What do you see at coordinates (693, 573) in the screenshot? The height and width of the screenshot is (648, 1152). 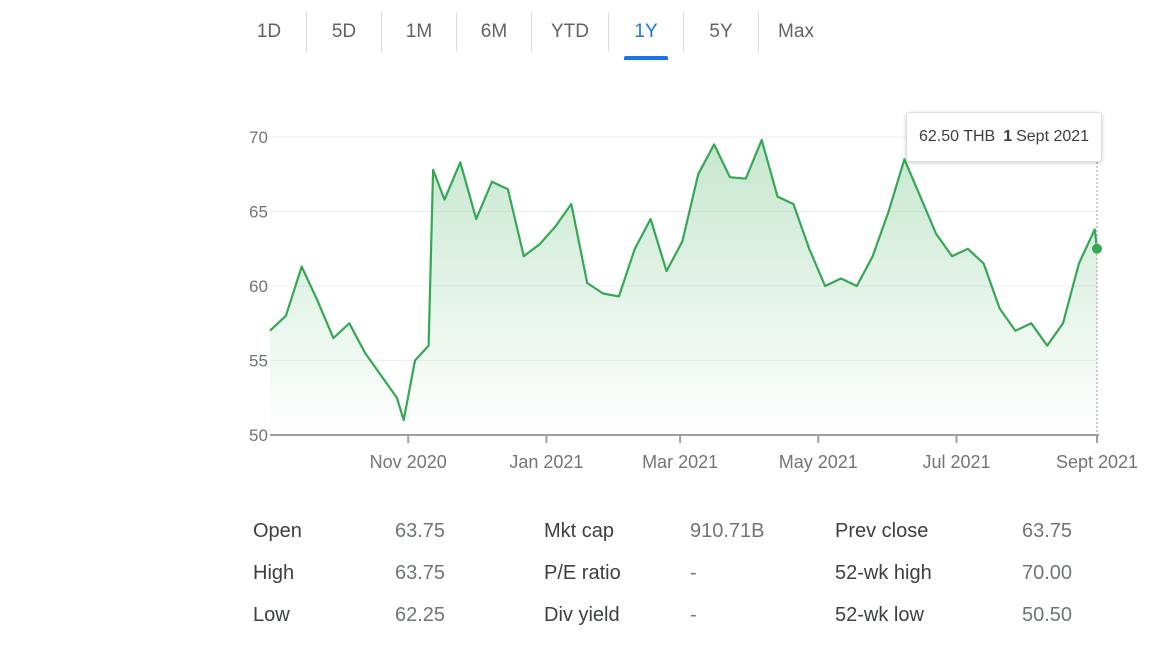 I see `stat-value-pe-ratio: -` at bounding box center [693, 573].